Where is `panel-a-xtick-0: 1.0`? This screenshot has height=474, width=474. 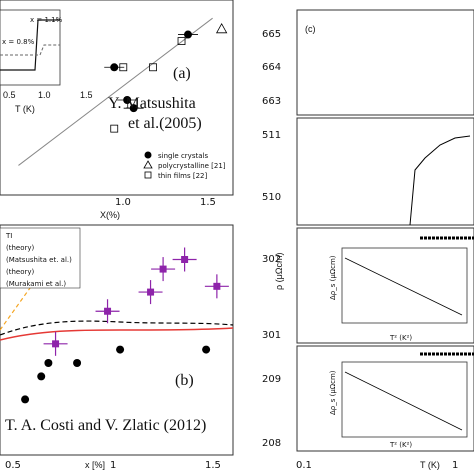 panel-a-xtick-0: 1.0 is located at coordinates (123, 202).